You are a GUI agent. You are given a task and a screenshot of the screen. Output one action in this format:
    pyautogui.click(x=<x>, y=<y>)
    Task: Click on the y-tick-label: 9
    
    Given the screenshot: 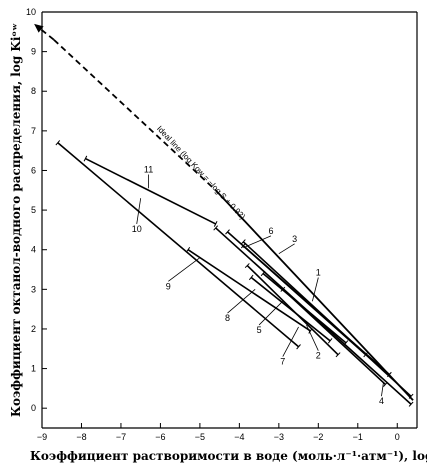 What is the action you would take?
    pyautogui.click(x=33, y=52)
    